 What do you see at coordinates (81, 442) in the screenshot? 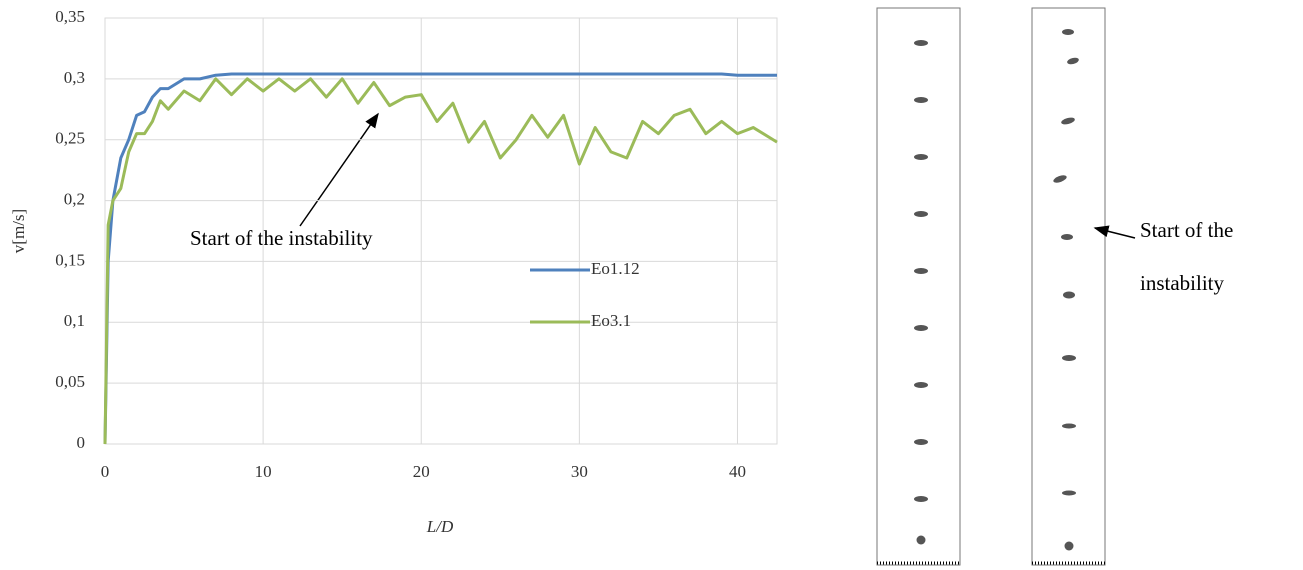
I see `y-tick-label: 0` at bounding box center [81, 442].